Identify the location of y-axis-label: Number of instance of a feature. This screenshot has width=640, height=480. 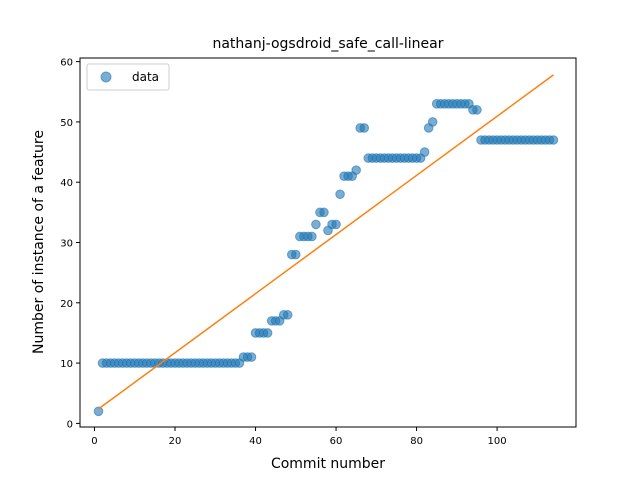
(39, 242).